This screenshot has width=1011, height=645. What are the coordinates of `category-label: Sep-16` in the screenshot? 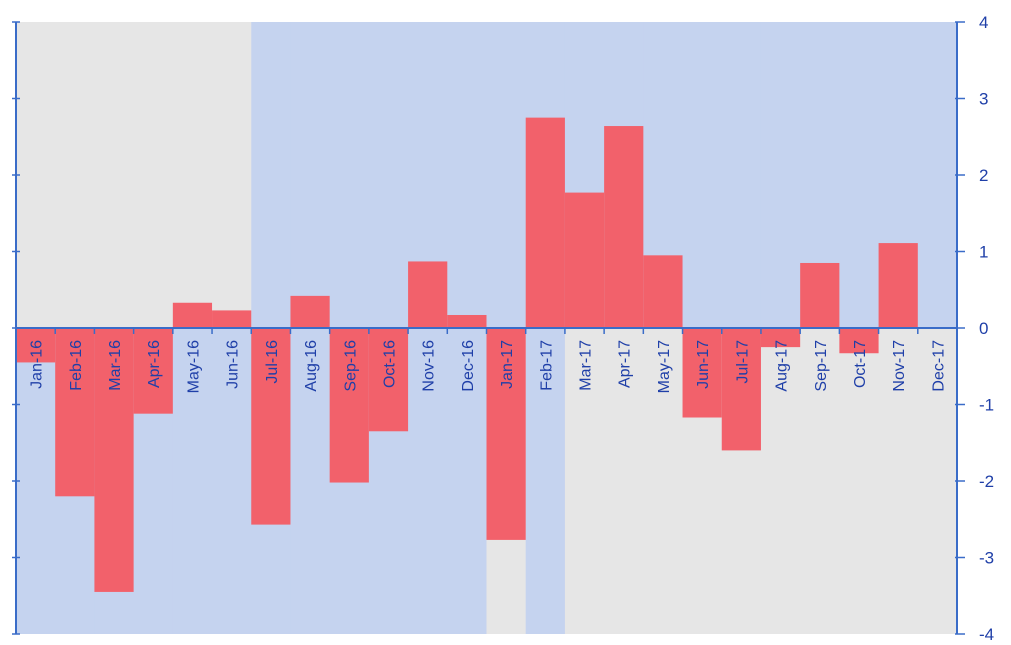 It's located at (350, 366).